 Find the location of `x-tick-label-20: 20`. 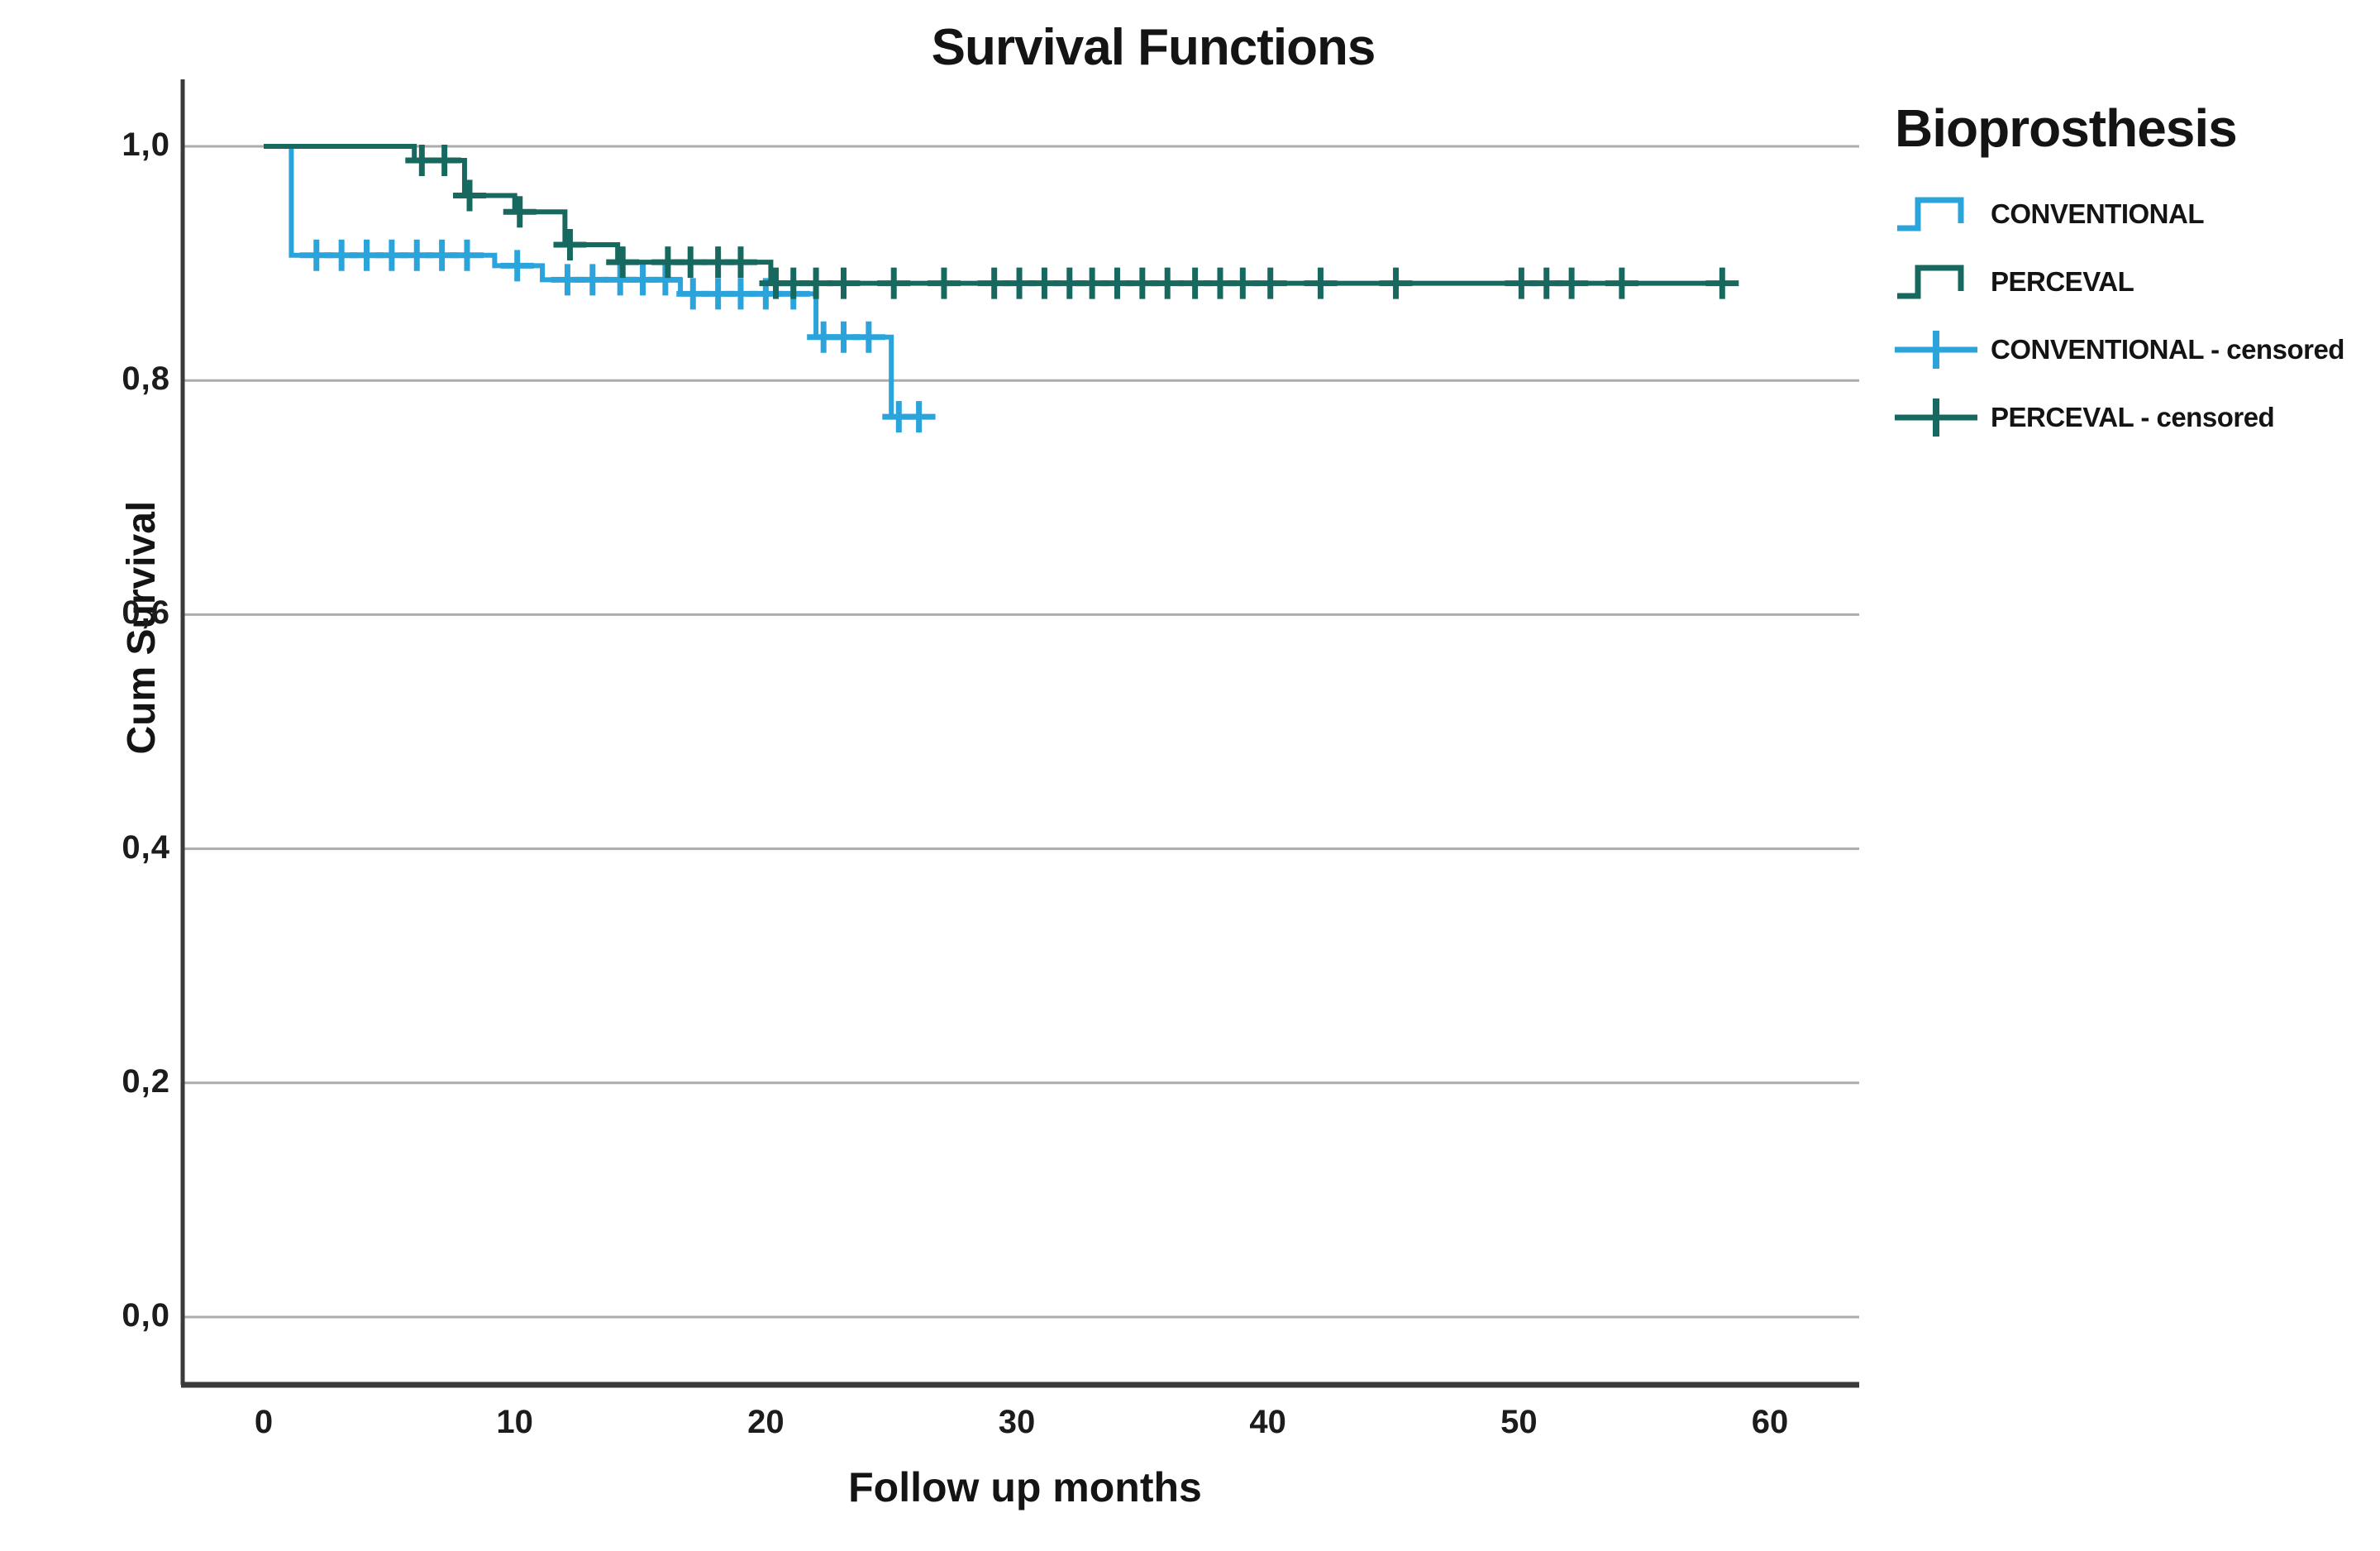

x-tick-label-20: 20 is located at coordinates (766, 1422).